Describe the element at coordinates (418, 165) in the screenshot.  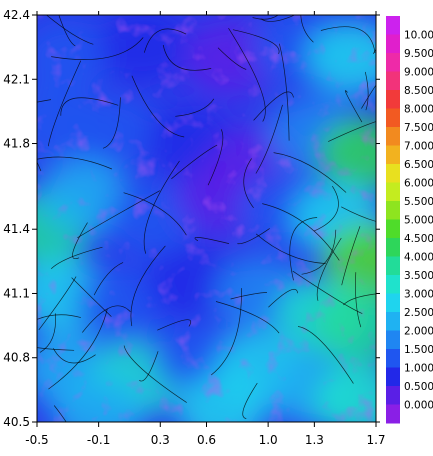
I see `colorbar-label: 6.500` at that location.